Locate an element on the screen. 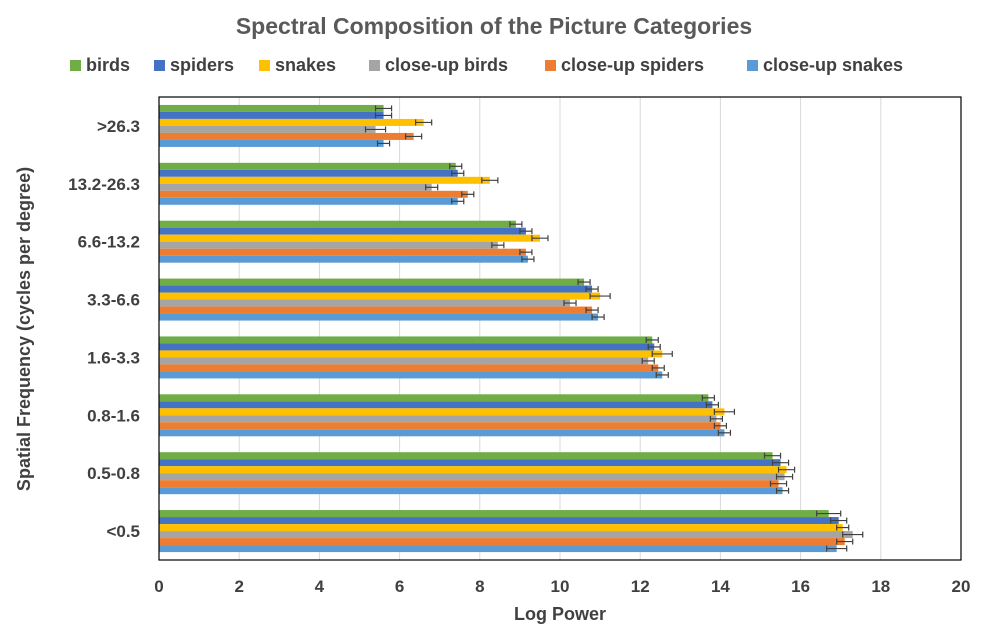 The image size is (988, 624). x-tick-label: 4 is located at coordinates (320, 586).